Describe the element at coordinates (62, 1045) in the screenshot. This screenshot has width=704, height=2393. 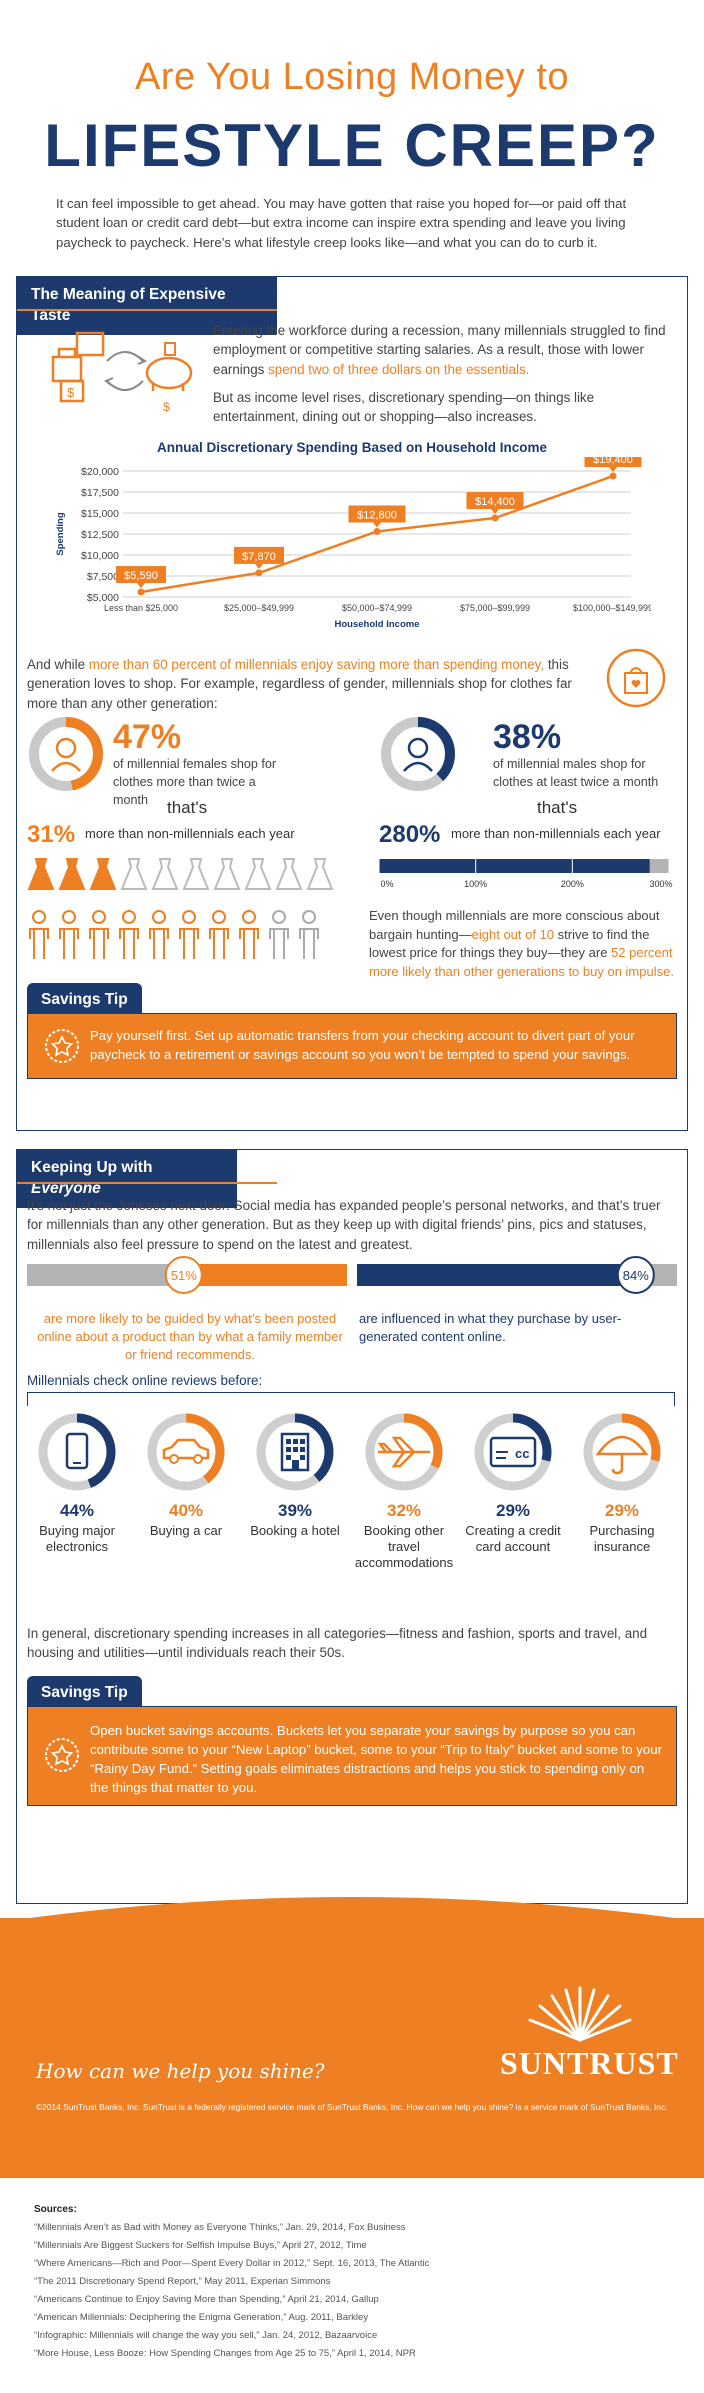
I see `star-medal-icon` at that location.